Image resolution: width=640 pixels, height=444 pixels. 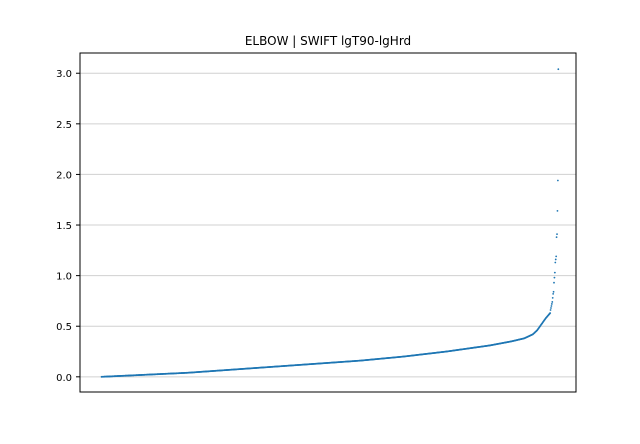 I want to click on y-tick-label: 1.5, so click(x=64, y=226).